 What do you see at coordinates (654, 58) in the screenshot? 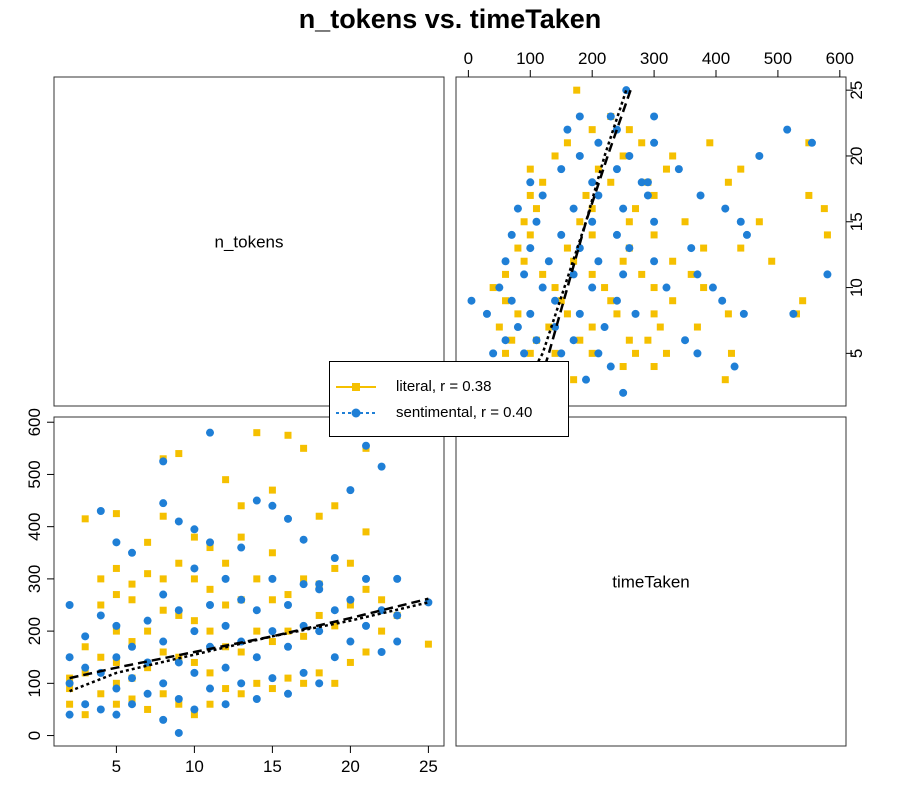
I see `x-tick-label-top: 300` at bounding box center [654, 58].